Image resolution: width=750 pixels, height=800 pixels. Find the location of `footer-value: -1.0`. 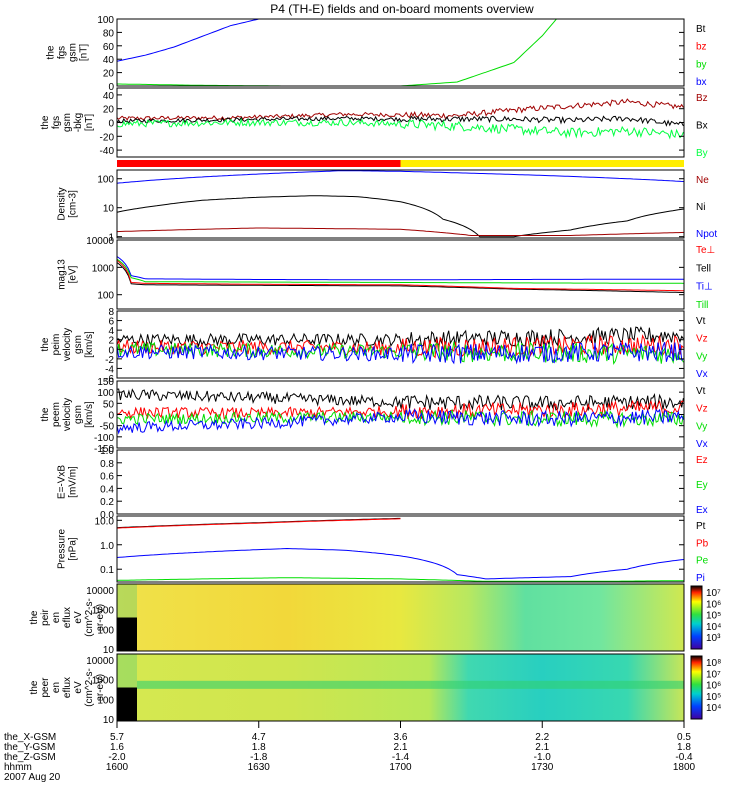

footer-value: -1.0 is located at coordinates (543, 757).